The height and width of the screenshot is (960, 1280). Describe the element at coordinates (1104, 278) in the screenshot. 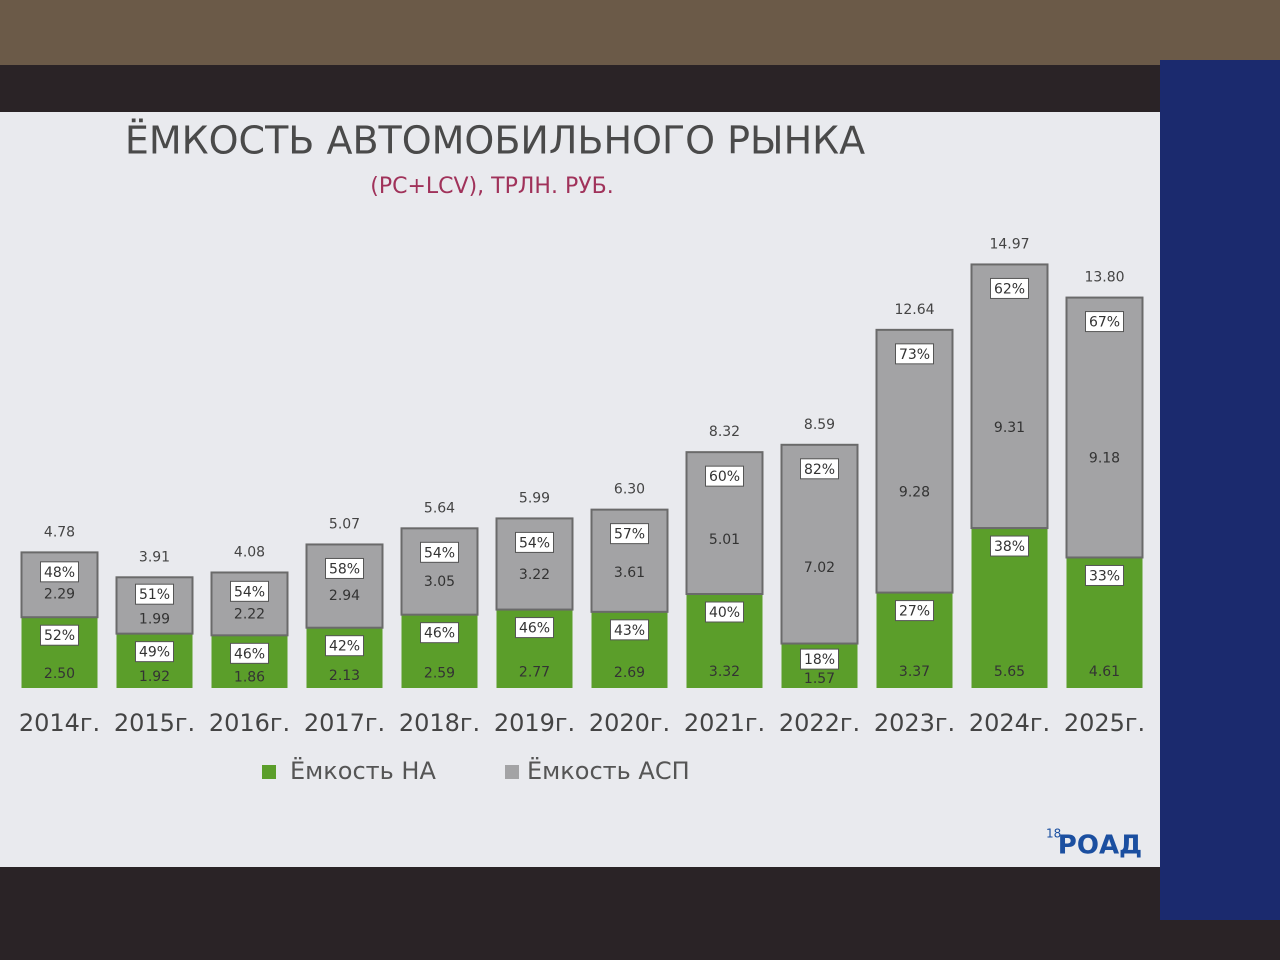

I see `total-label: 13.80` at that location.